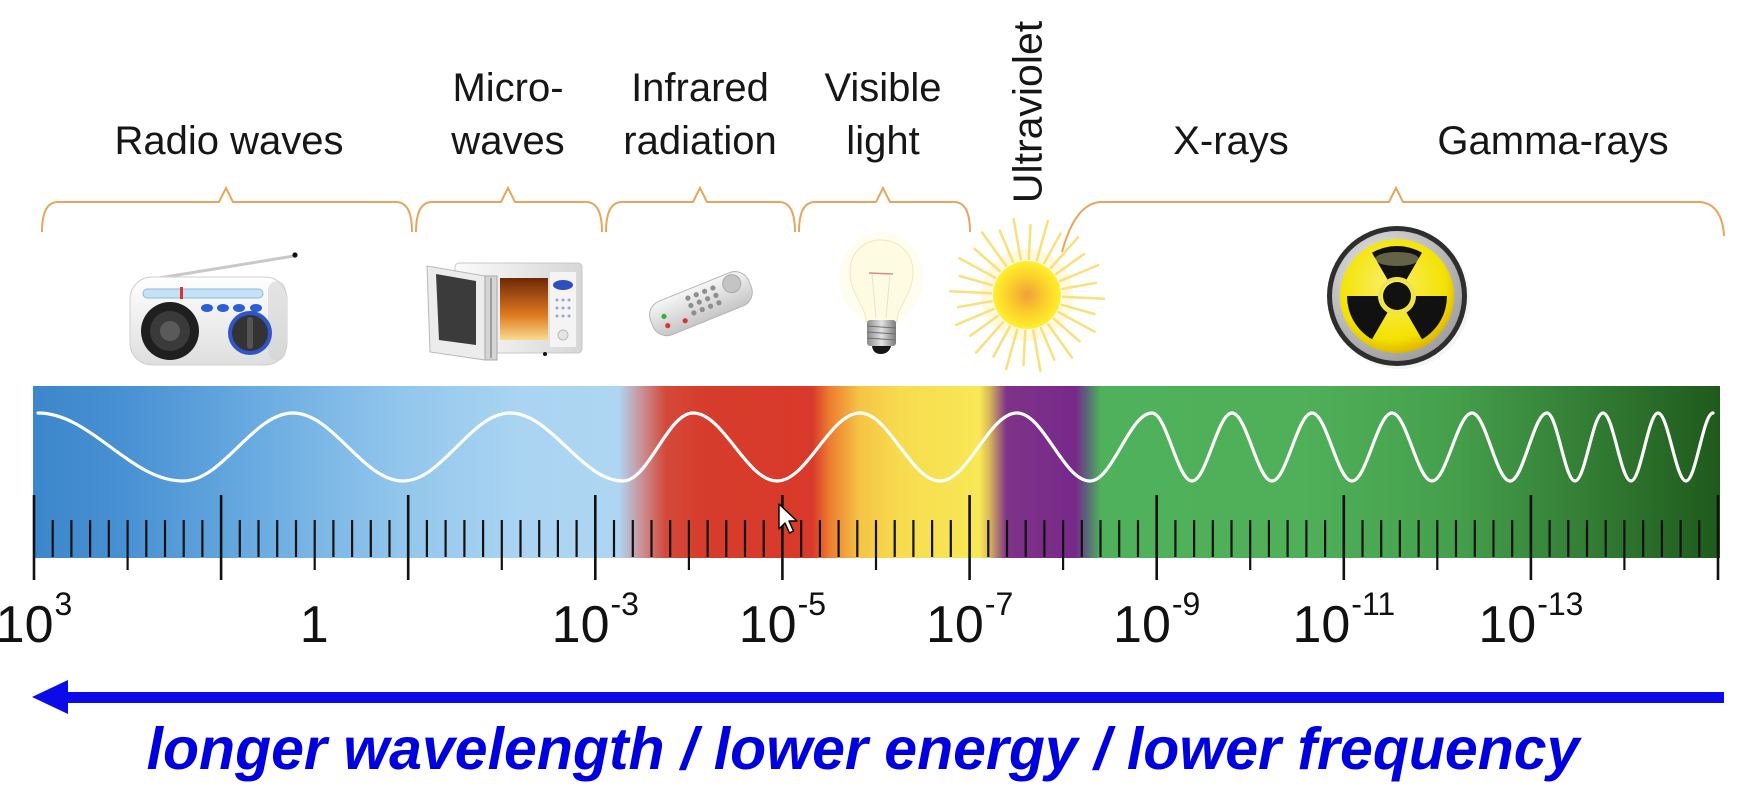 The height and width of the screenshot is (790, 1738). What do you see at coordinates (1373, 604) in the screenshot?
I see `tick-label-exponent: -11` at bounding box center [1373, 604].